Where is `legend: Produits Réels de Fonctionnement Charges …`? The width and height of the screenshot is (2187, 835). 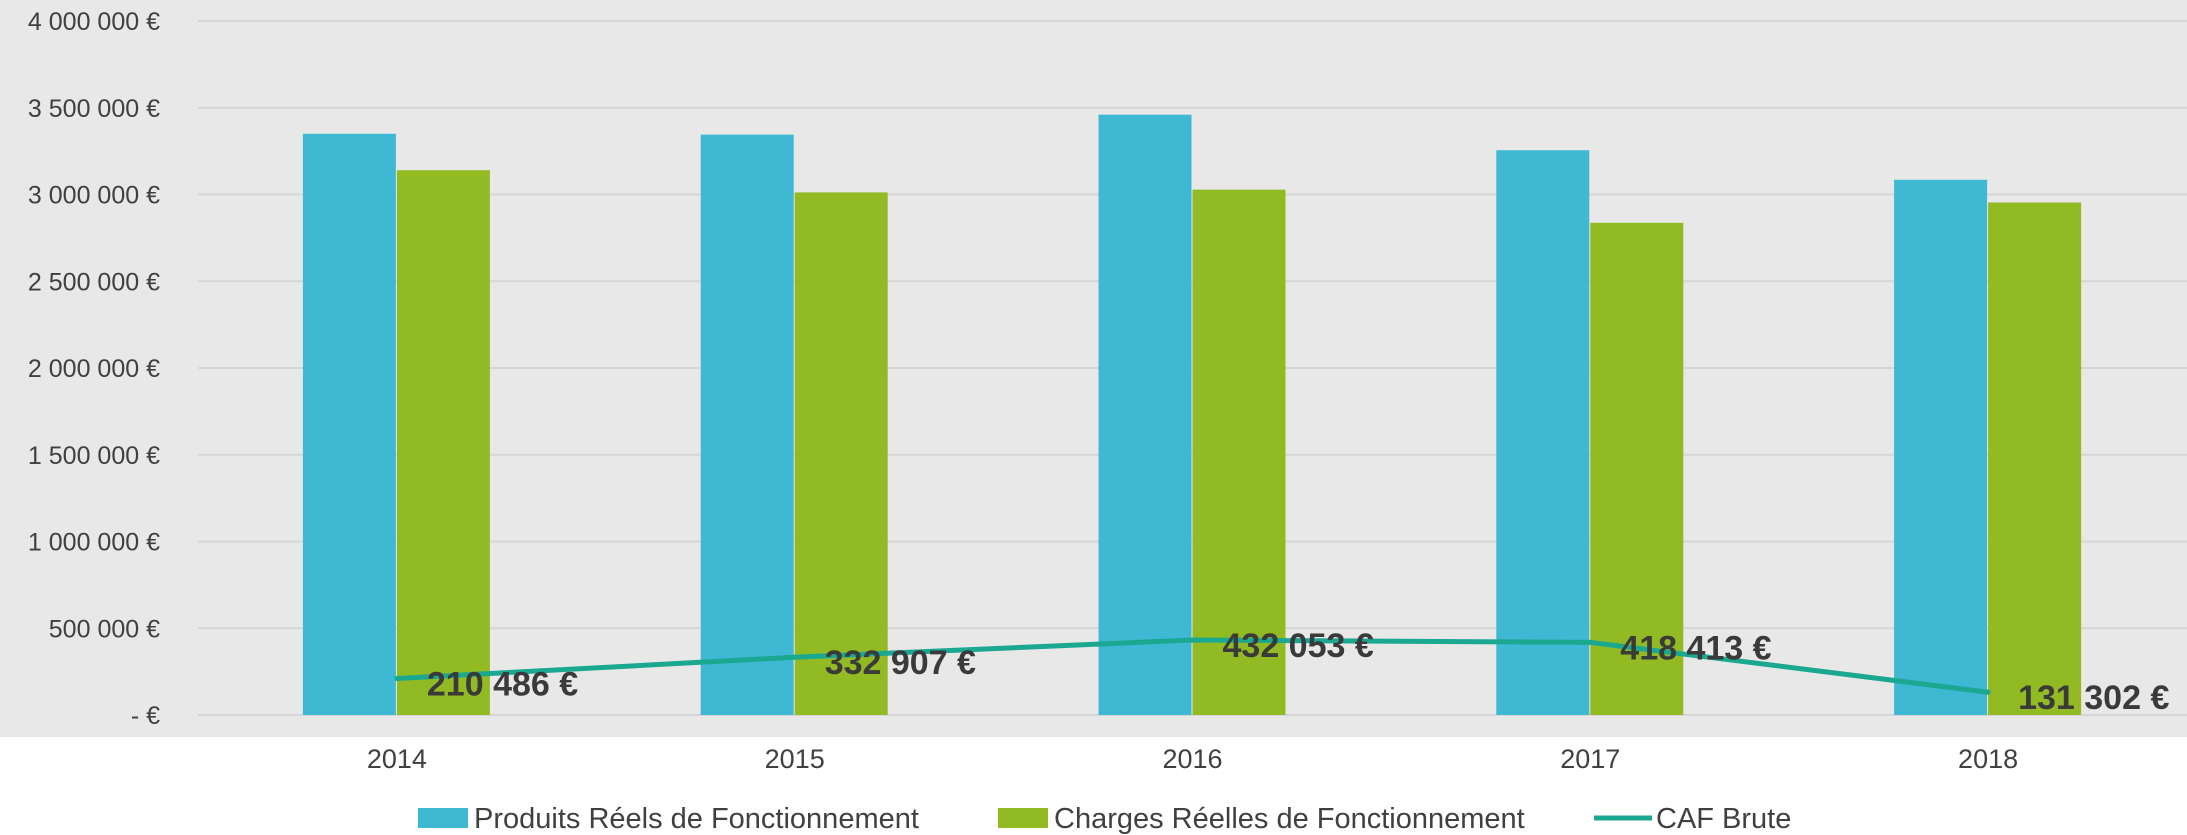 legend: Produits Réels de Fonctionnement Charges … is located at coordinates (1104, 819).